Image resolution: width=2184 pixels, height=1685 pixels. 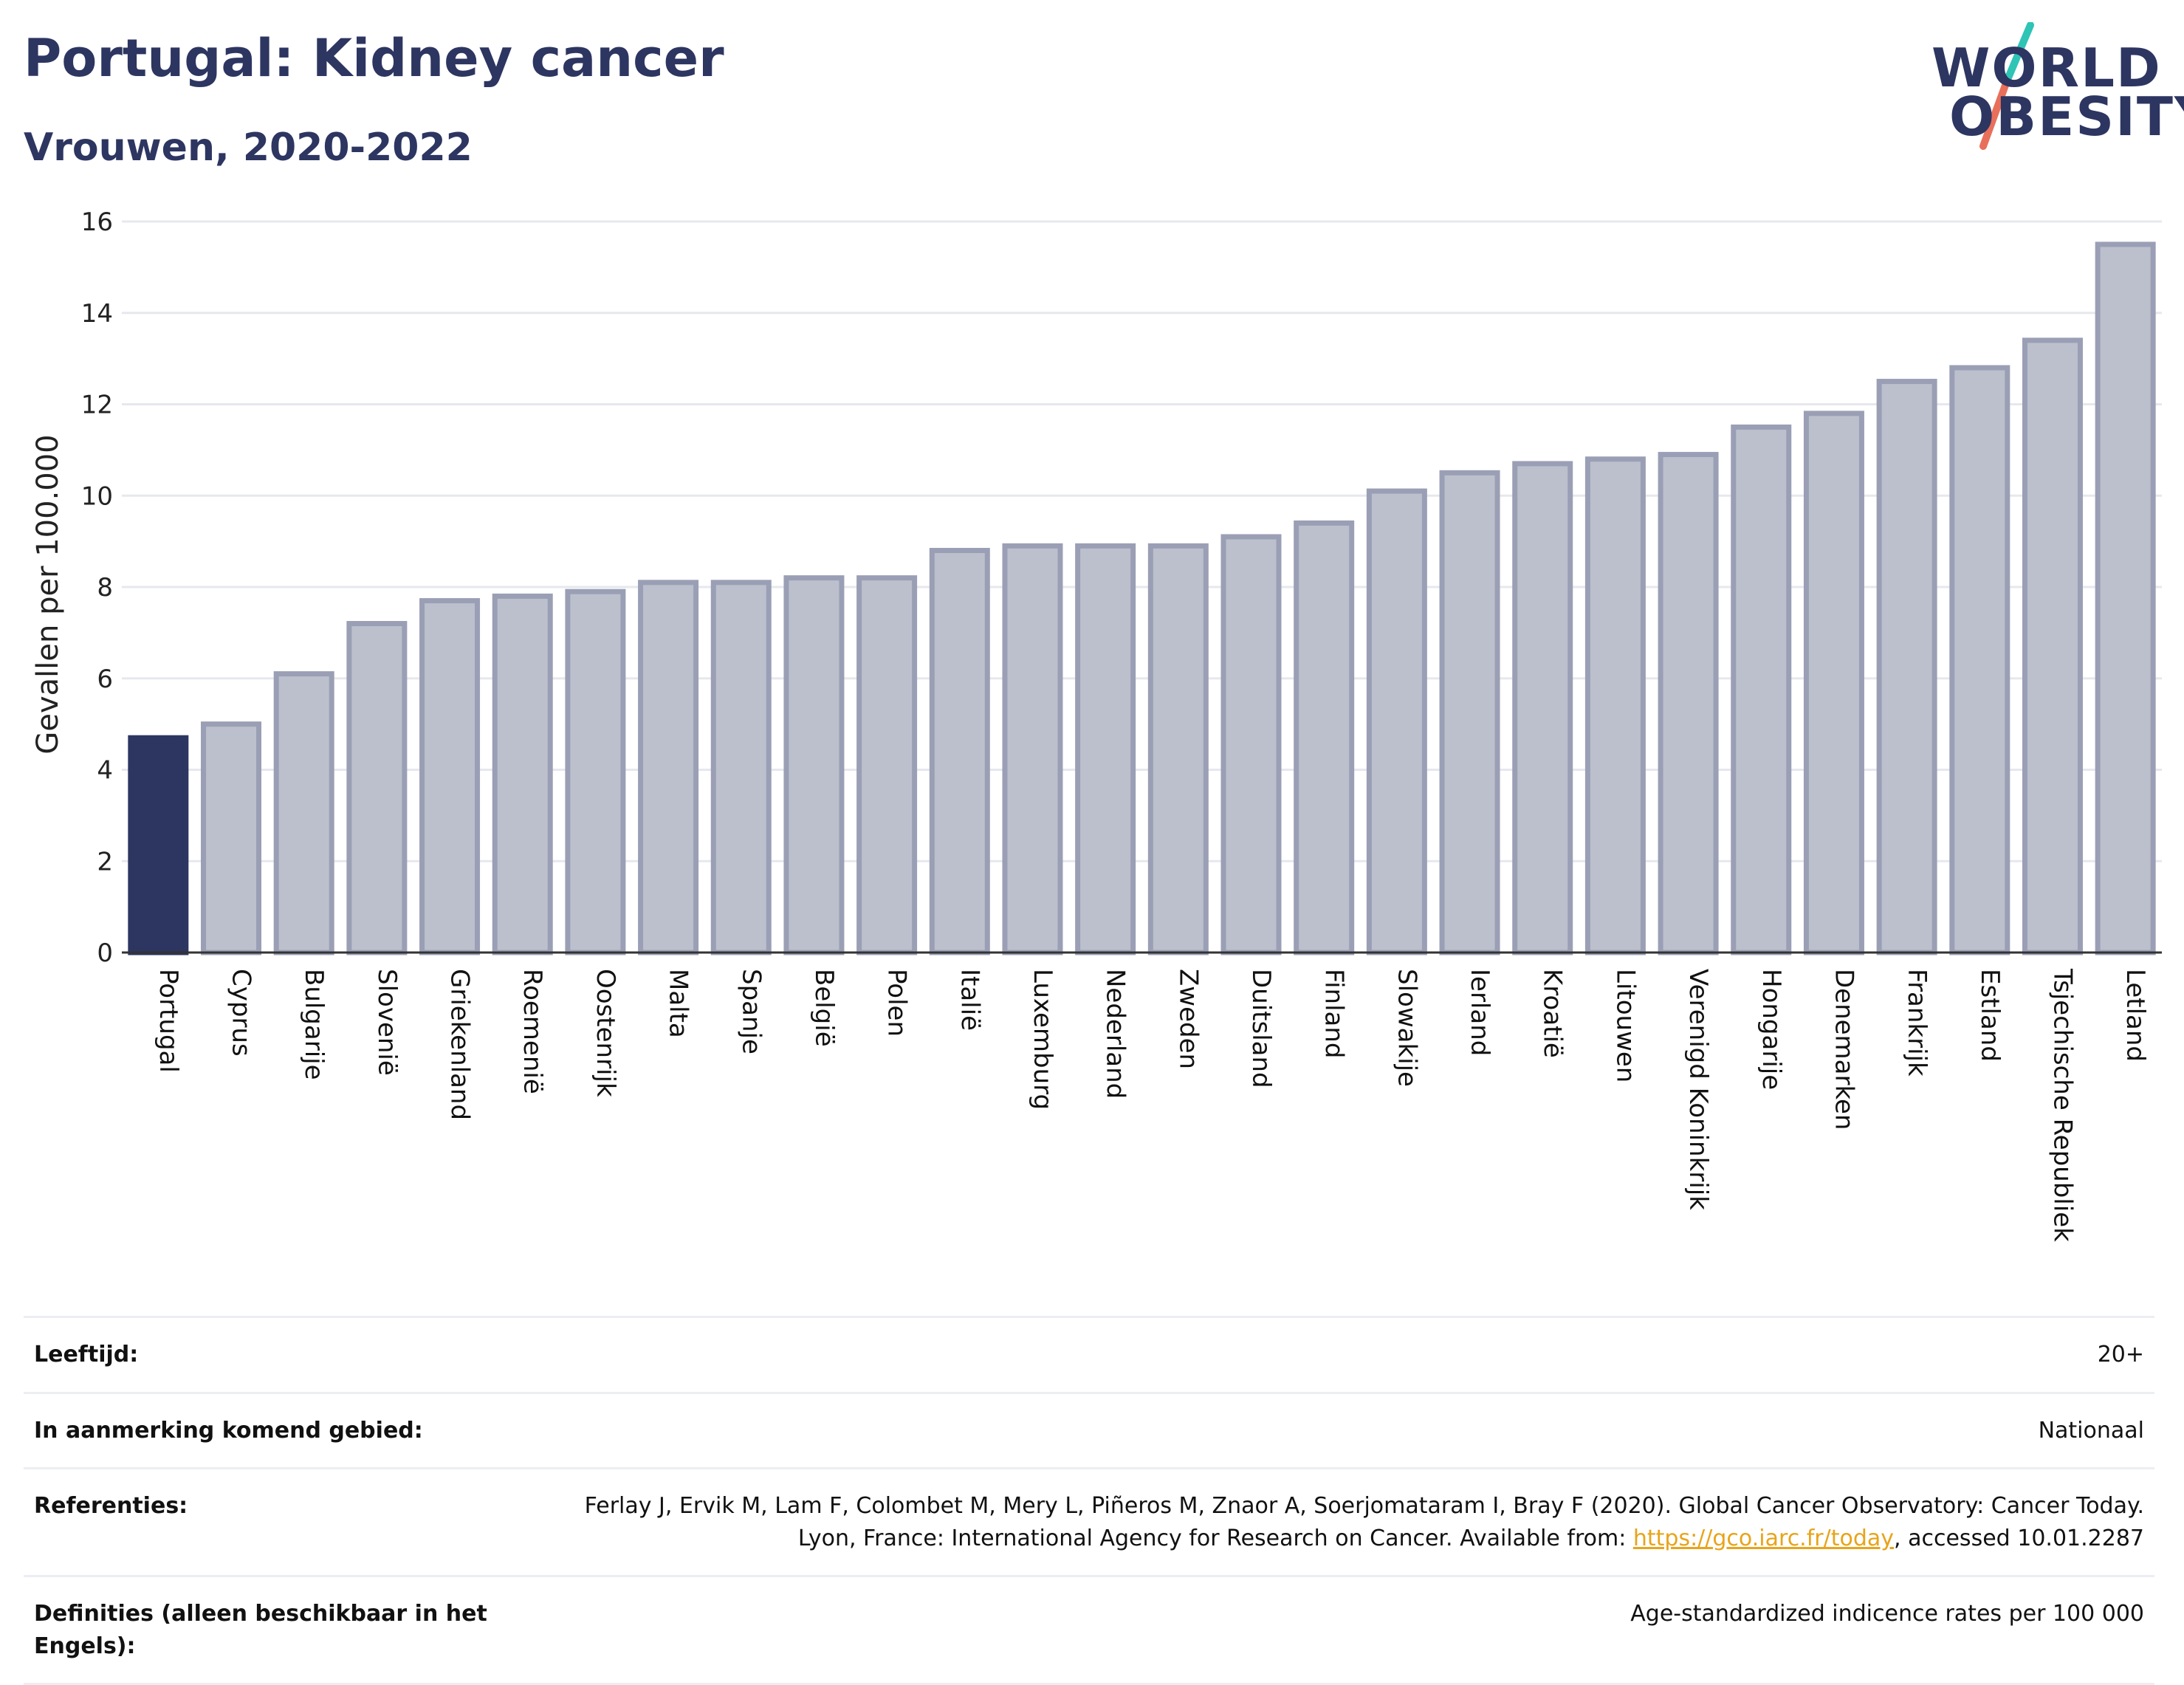 I want to click on world-obesity-logo: WORLD OBESITY, so click(x=2052, y=88).